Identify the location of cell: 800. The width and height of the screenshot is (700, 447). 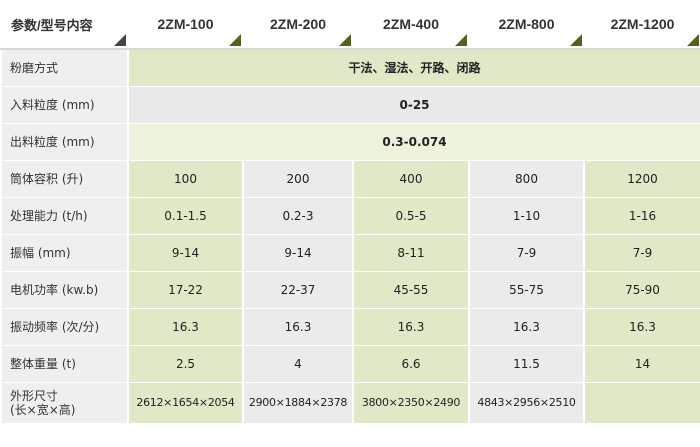
(526, 179).